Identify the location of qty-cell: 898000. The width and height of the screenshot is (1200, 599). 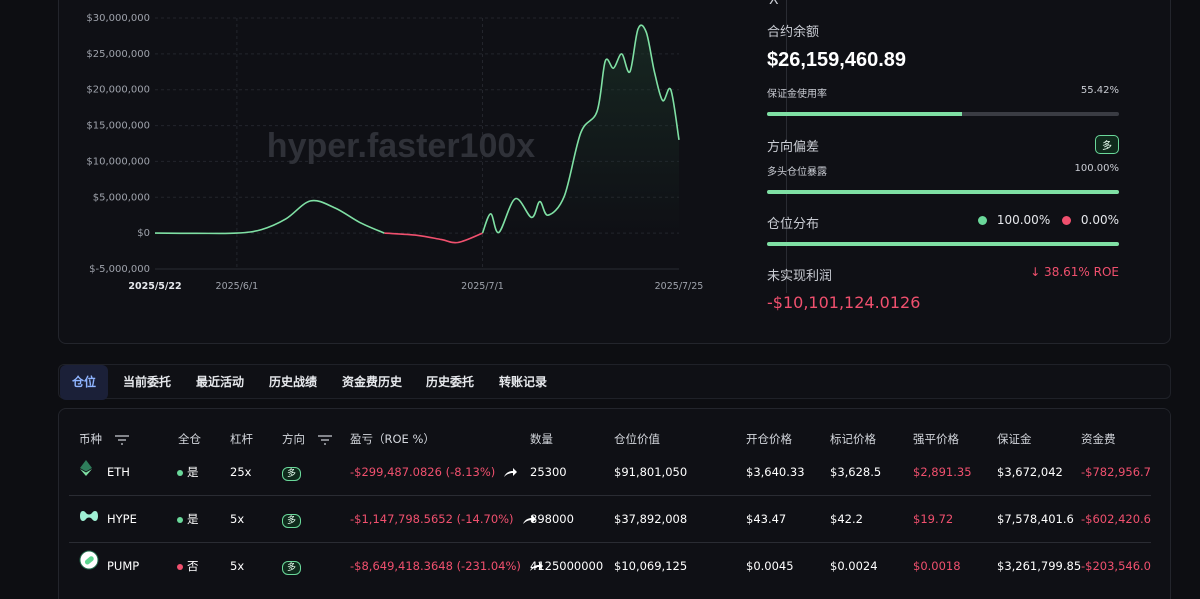
(552, 519).